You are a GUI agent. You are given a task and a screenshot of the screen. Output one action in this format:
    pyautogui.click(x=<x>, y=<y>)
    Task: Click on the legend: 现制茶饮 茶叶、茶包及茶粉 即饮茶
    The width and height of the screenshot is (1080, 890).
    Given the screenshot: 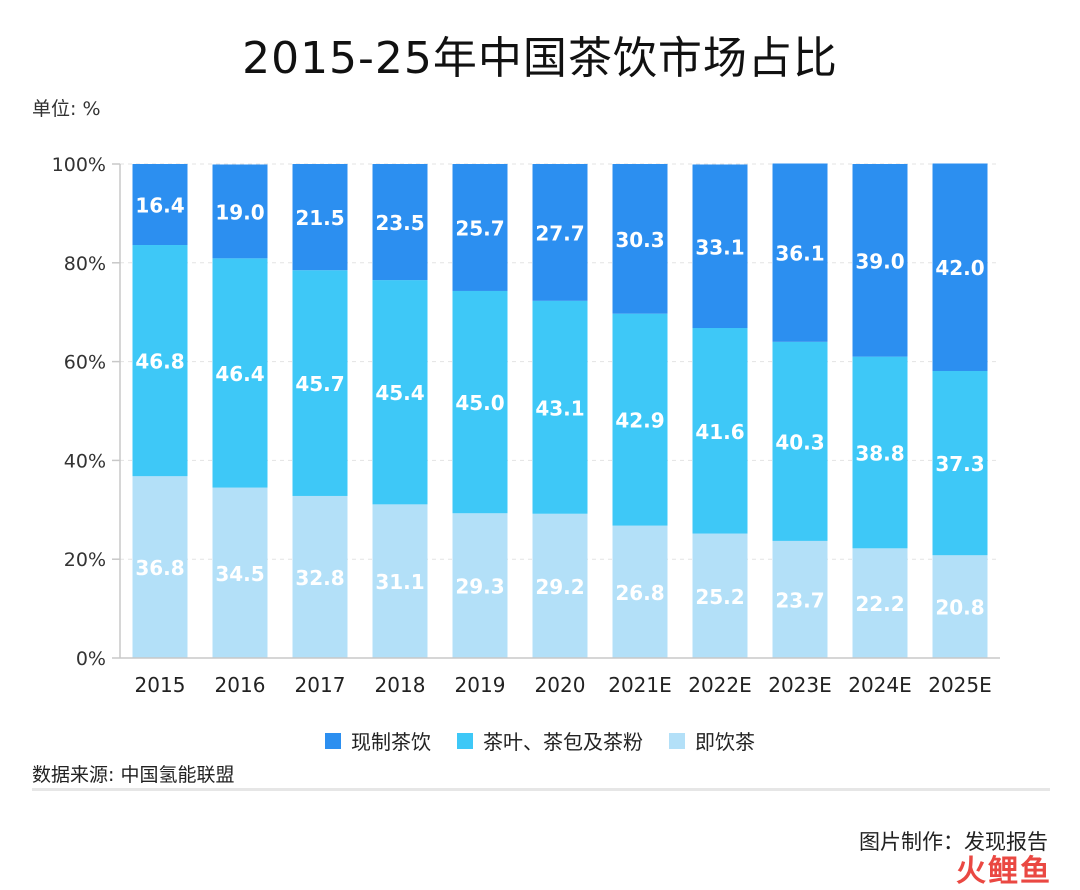 What is the action you would take?
    pyautogui.click(x=540, y=740)
    